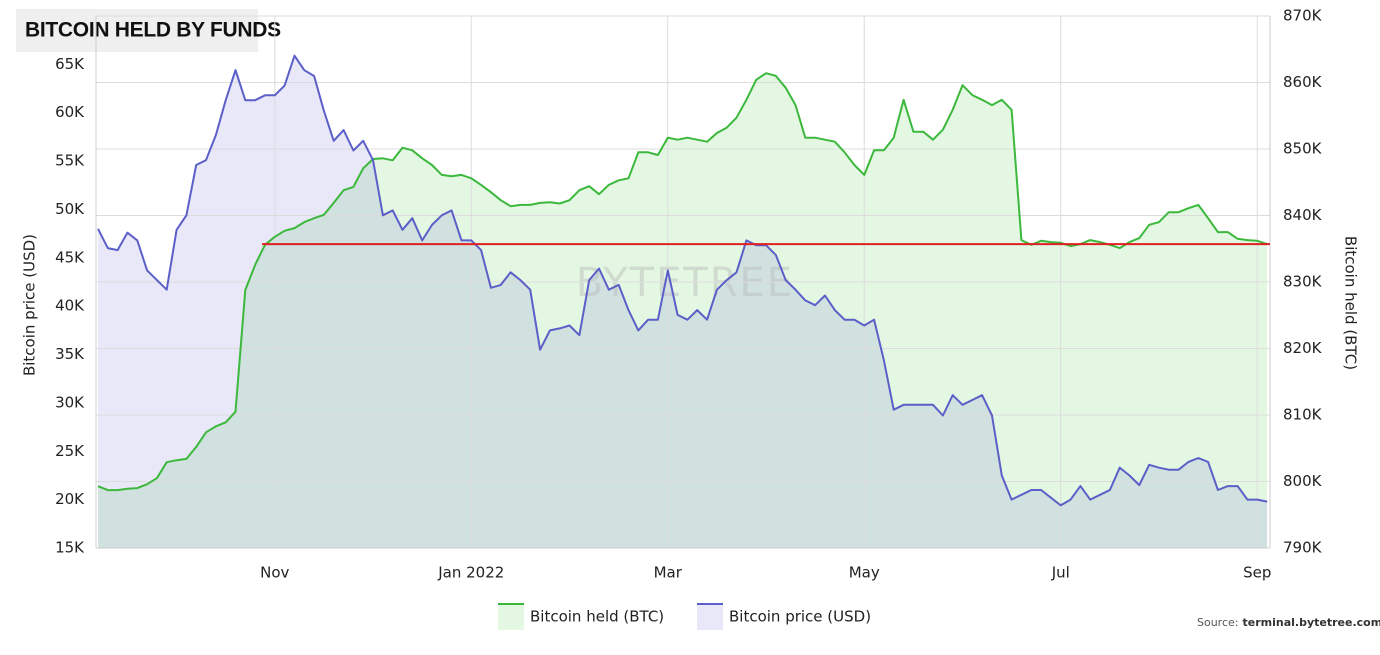 Image resolution: width=1380 pixels, height=655 pixels. Describe the element at coordinates (274, 573) in the screenshot. I see `x-tick-label: Nov` at that location.